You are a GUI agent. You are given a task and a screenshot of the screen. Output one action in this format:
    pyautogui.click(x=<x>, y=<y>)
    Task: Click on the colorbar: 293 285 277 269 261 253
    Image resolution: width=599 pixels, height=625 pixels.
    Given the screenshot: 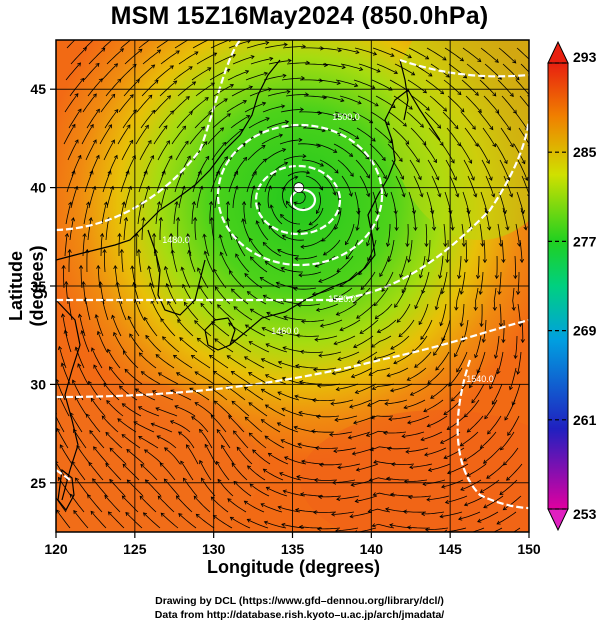 What is the action you would take?
    pyautogui.click(x=572, y=286)
    